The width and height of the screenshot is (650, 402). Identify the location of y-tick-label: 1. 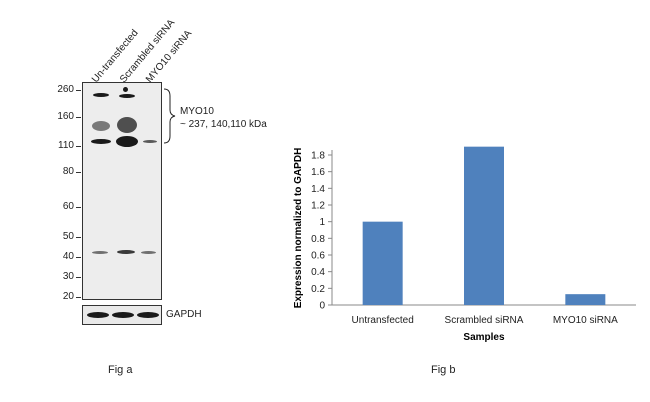
(322, 222).